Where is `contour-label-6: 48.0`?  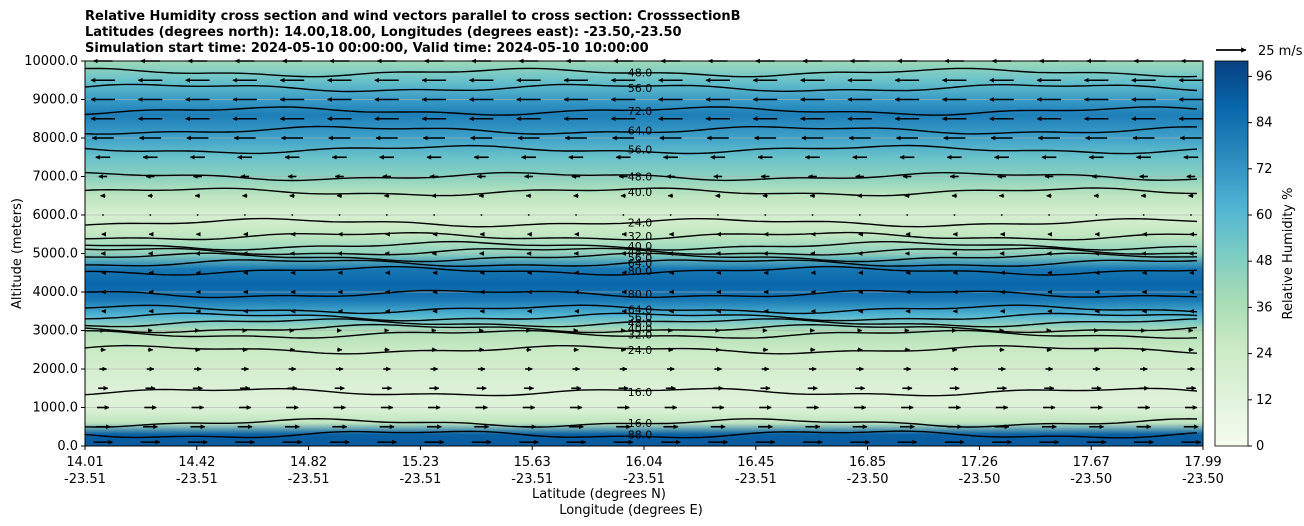
contour-label-6: 48.0 is located at coordinates (640, 323).